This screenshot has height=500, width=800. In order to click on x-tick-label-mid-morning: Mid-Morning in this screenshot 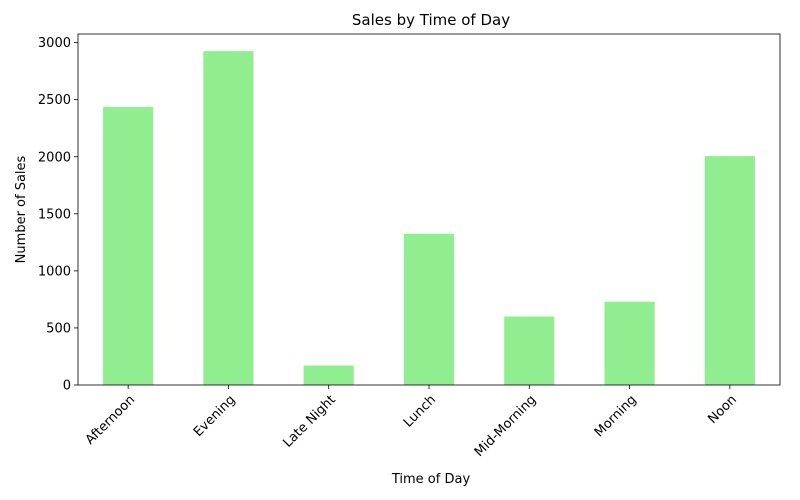, I will do `click(505, 425)`.